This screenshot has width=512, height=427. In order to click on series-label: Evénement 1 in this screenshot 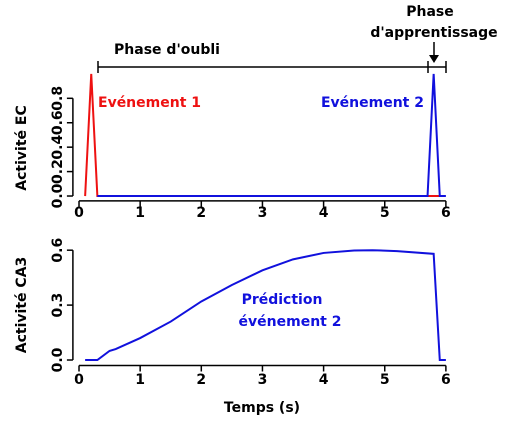, I will do `click(149, 103)`.